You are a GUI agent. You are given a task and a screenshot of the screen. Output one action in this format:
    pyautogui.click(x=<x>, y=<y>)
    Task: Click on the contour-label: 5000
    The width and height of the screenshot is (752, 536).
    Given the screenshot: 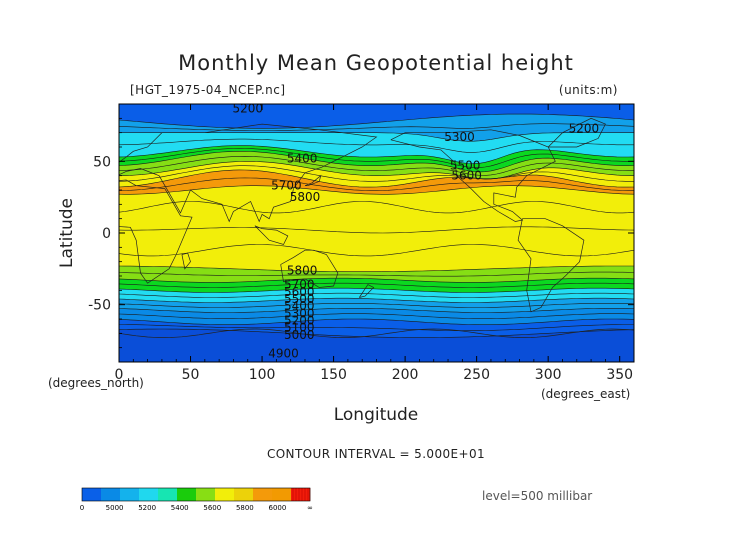 What is the action you would take?
    pyautogui.click(x=299, y=335)
    